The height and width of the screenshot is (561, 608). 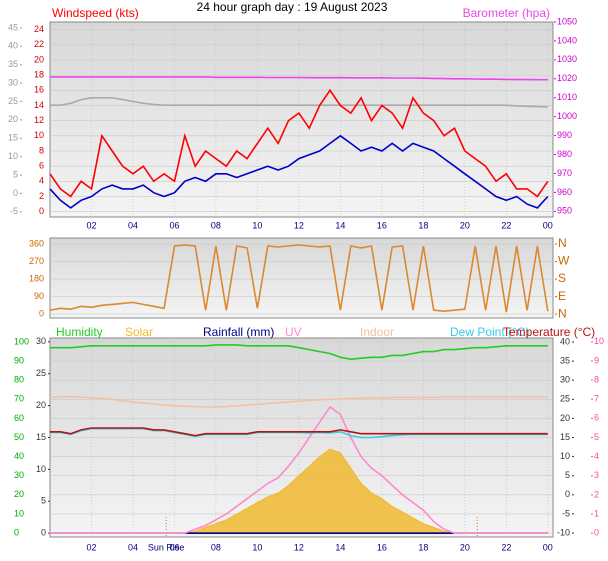 I want to click on y-tick-label: 12, so click(x=39, y=120).